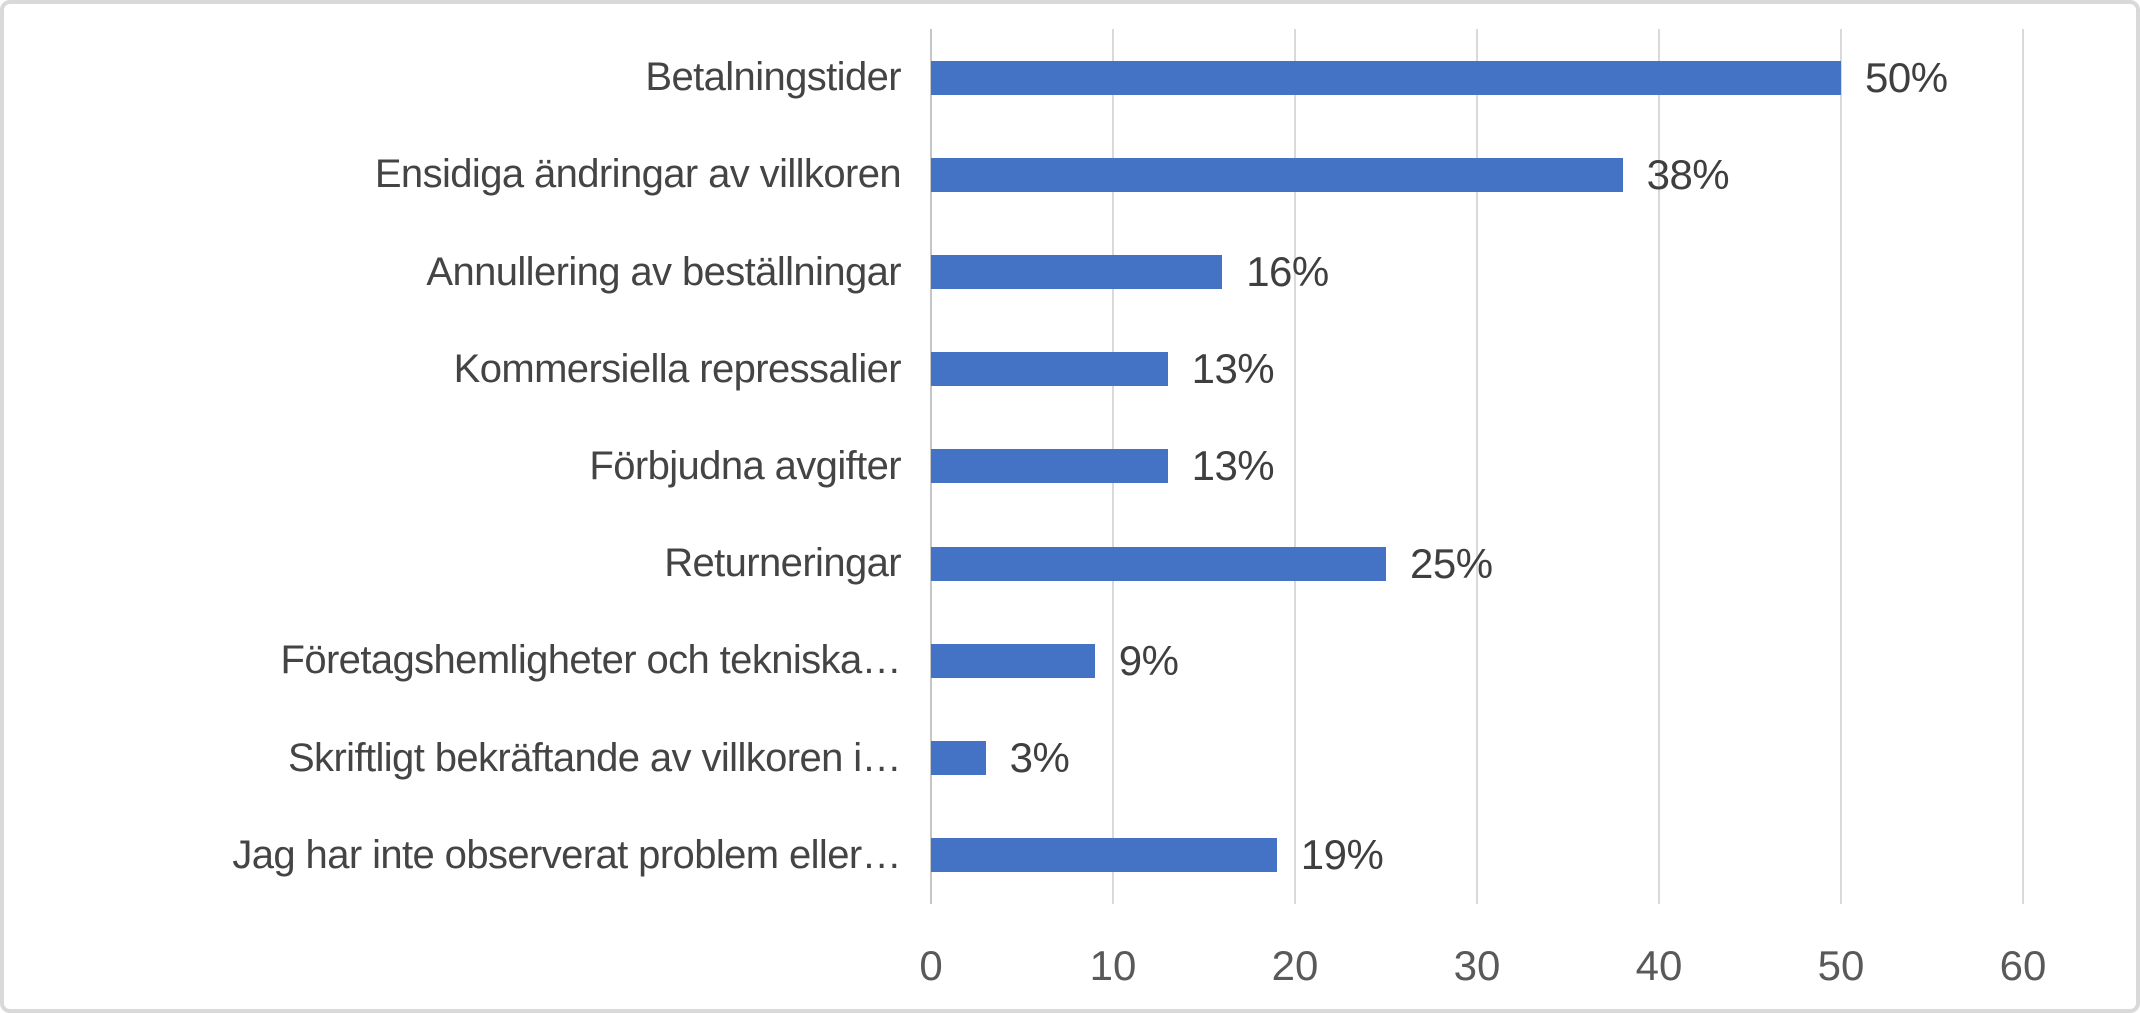  I want to click on category-label: Annullering av beställningar, so click(663, 271).